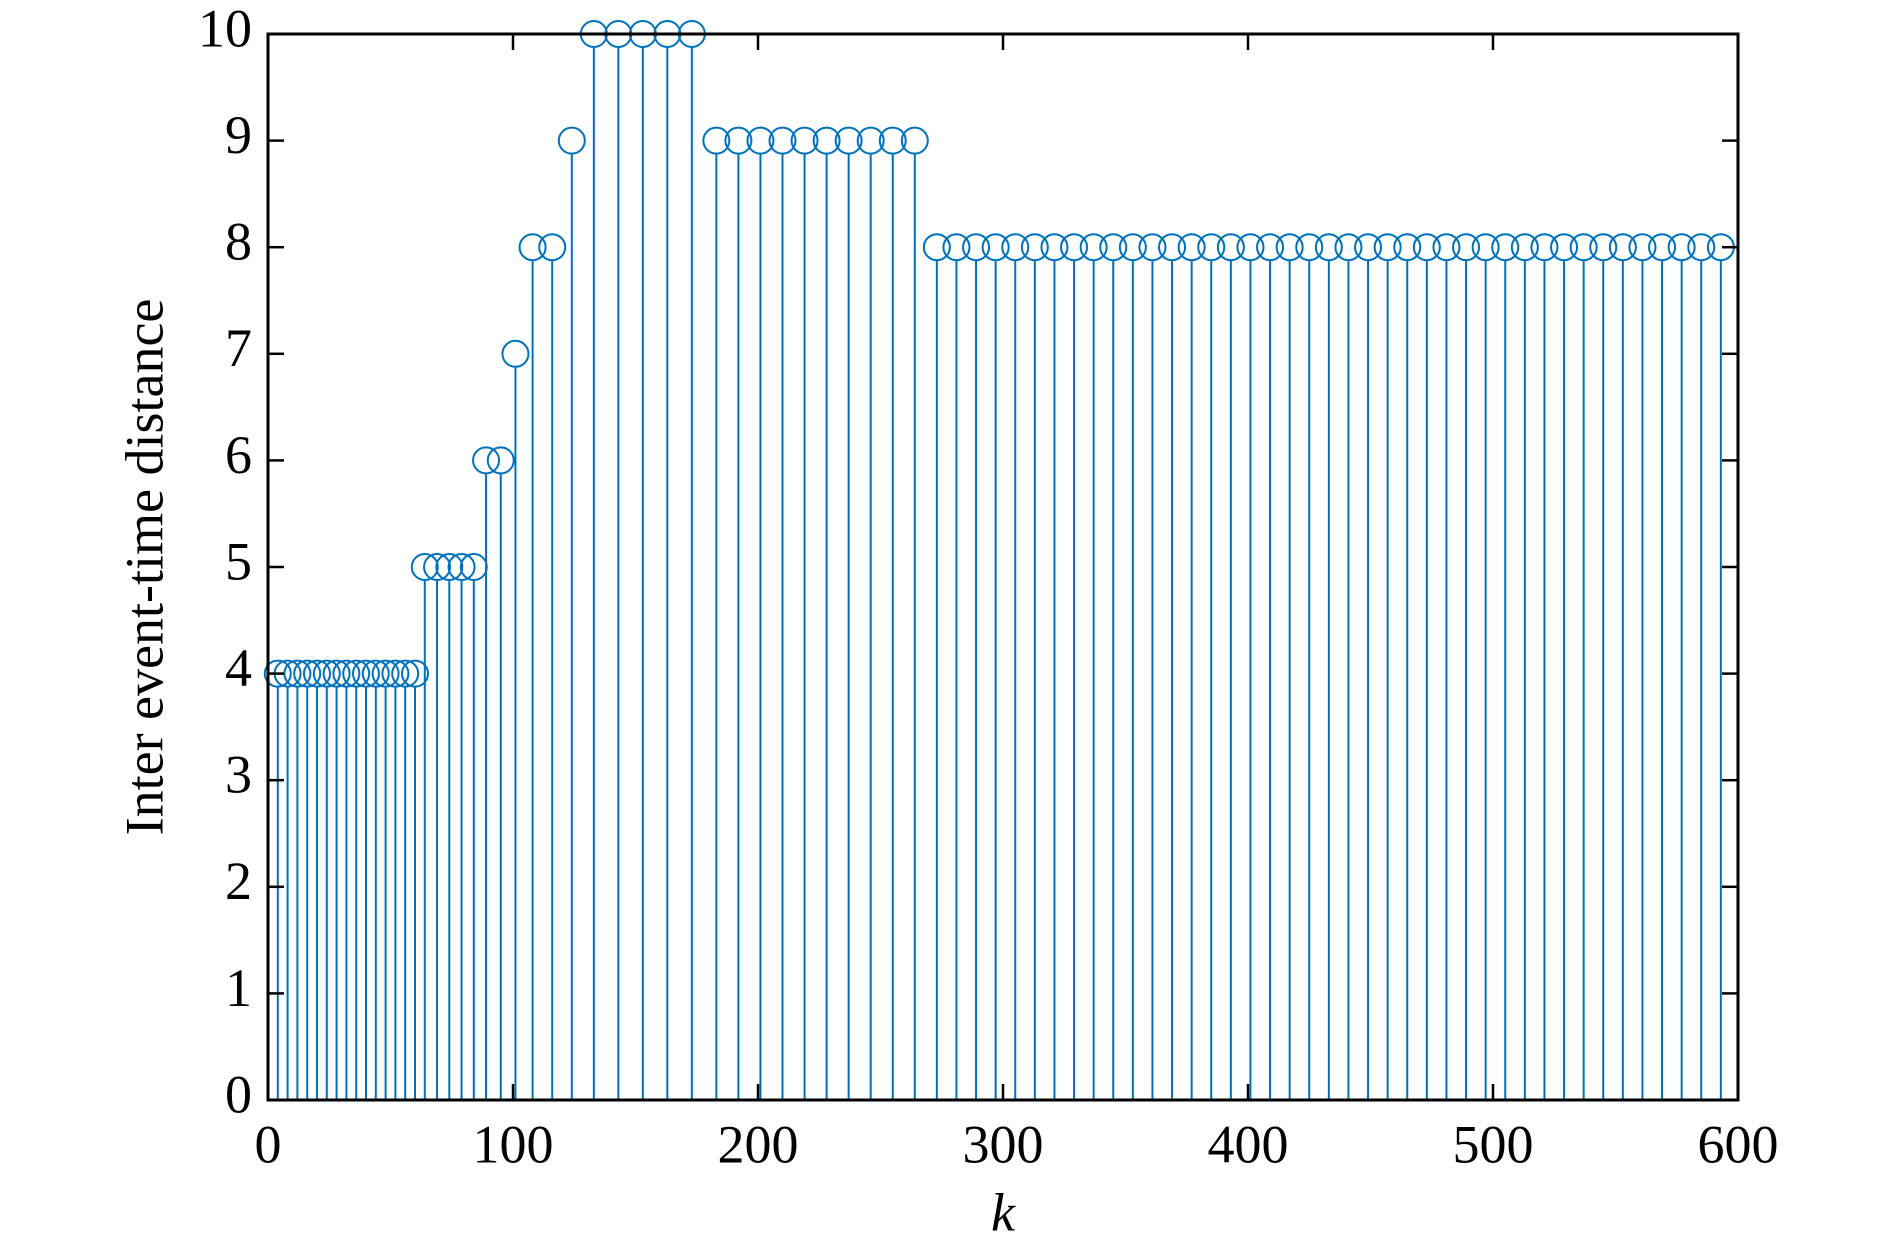 The height and width of the screenshot is (1250, 1890). Describe the element at coordinates (1248, 1144) in the screenshot. I see `x-tick-label: 400` at that location.